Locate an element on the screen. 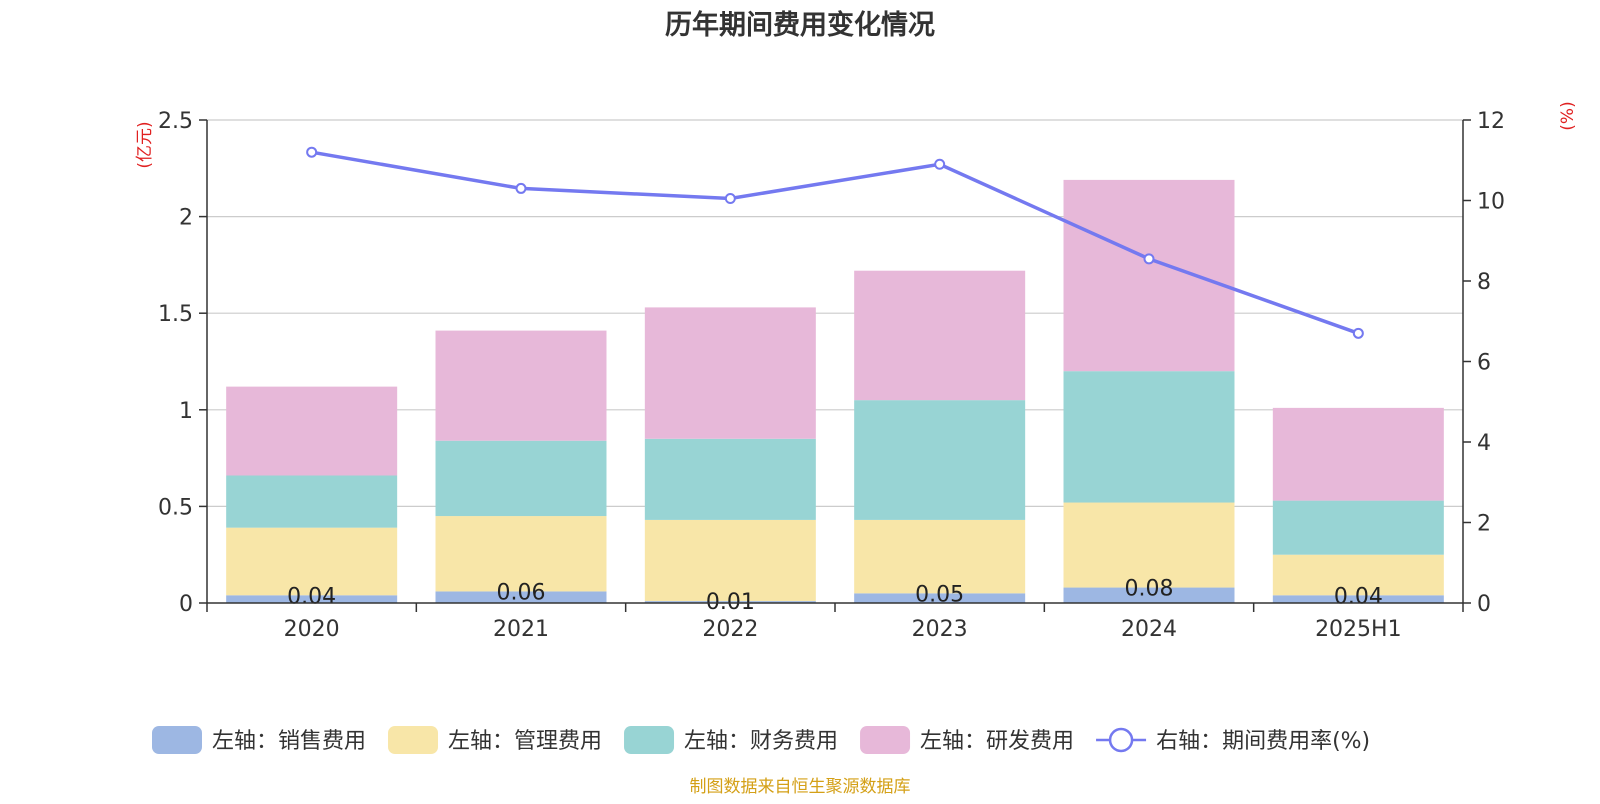  x-axis-tick-label: 2020 is located at coordinates (312, 629).